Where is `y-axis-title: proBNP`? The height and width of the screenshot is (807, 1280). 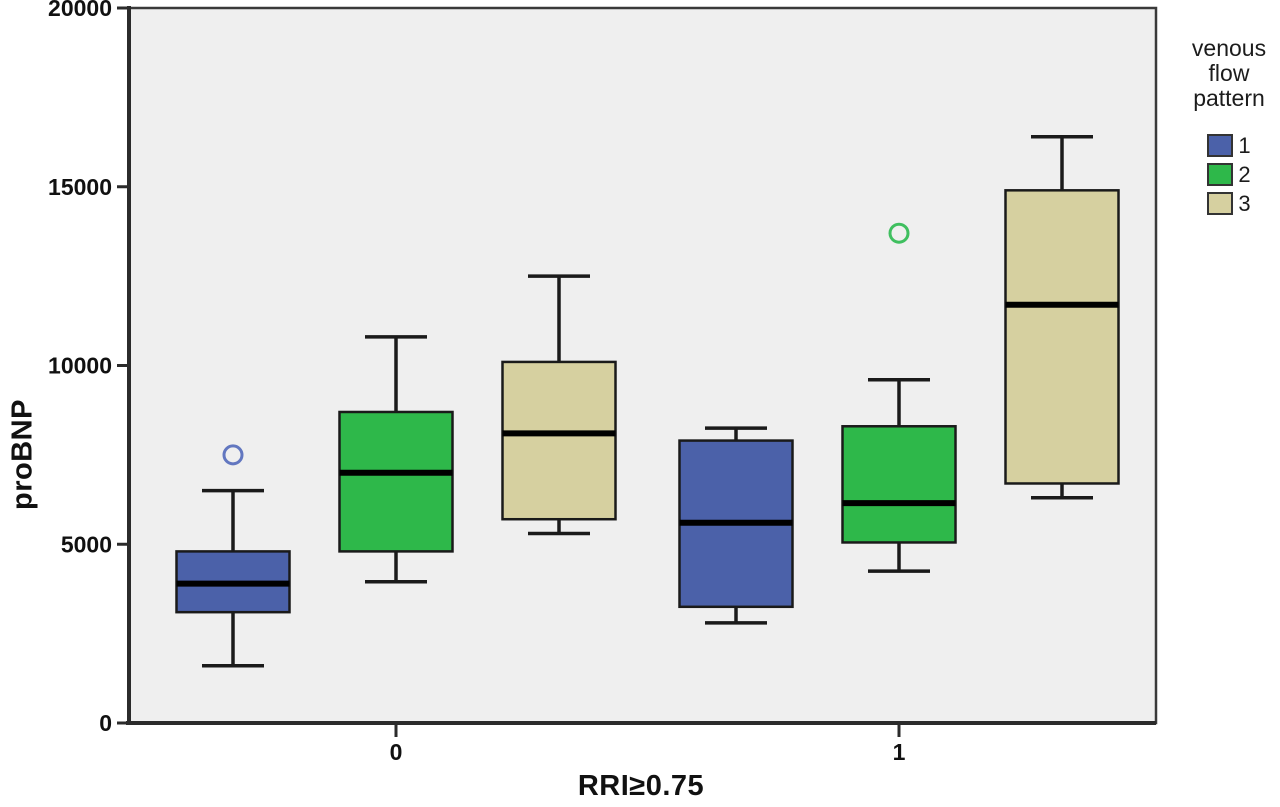
y-axis-title: proBNP is located at coordinates (22, 454).